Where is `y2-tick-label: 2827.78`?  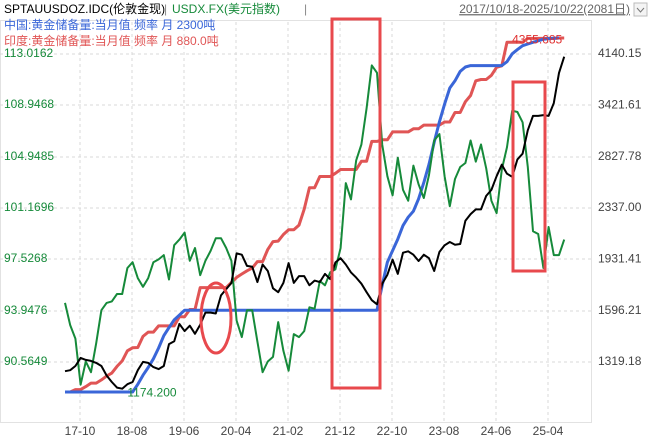
y2-tick-label: 2827.78 is located at coordinates (620, 156).